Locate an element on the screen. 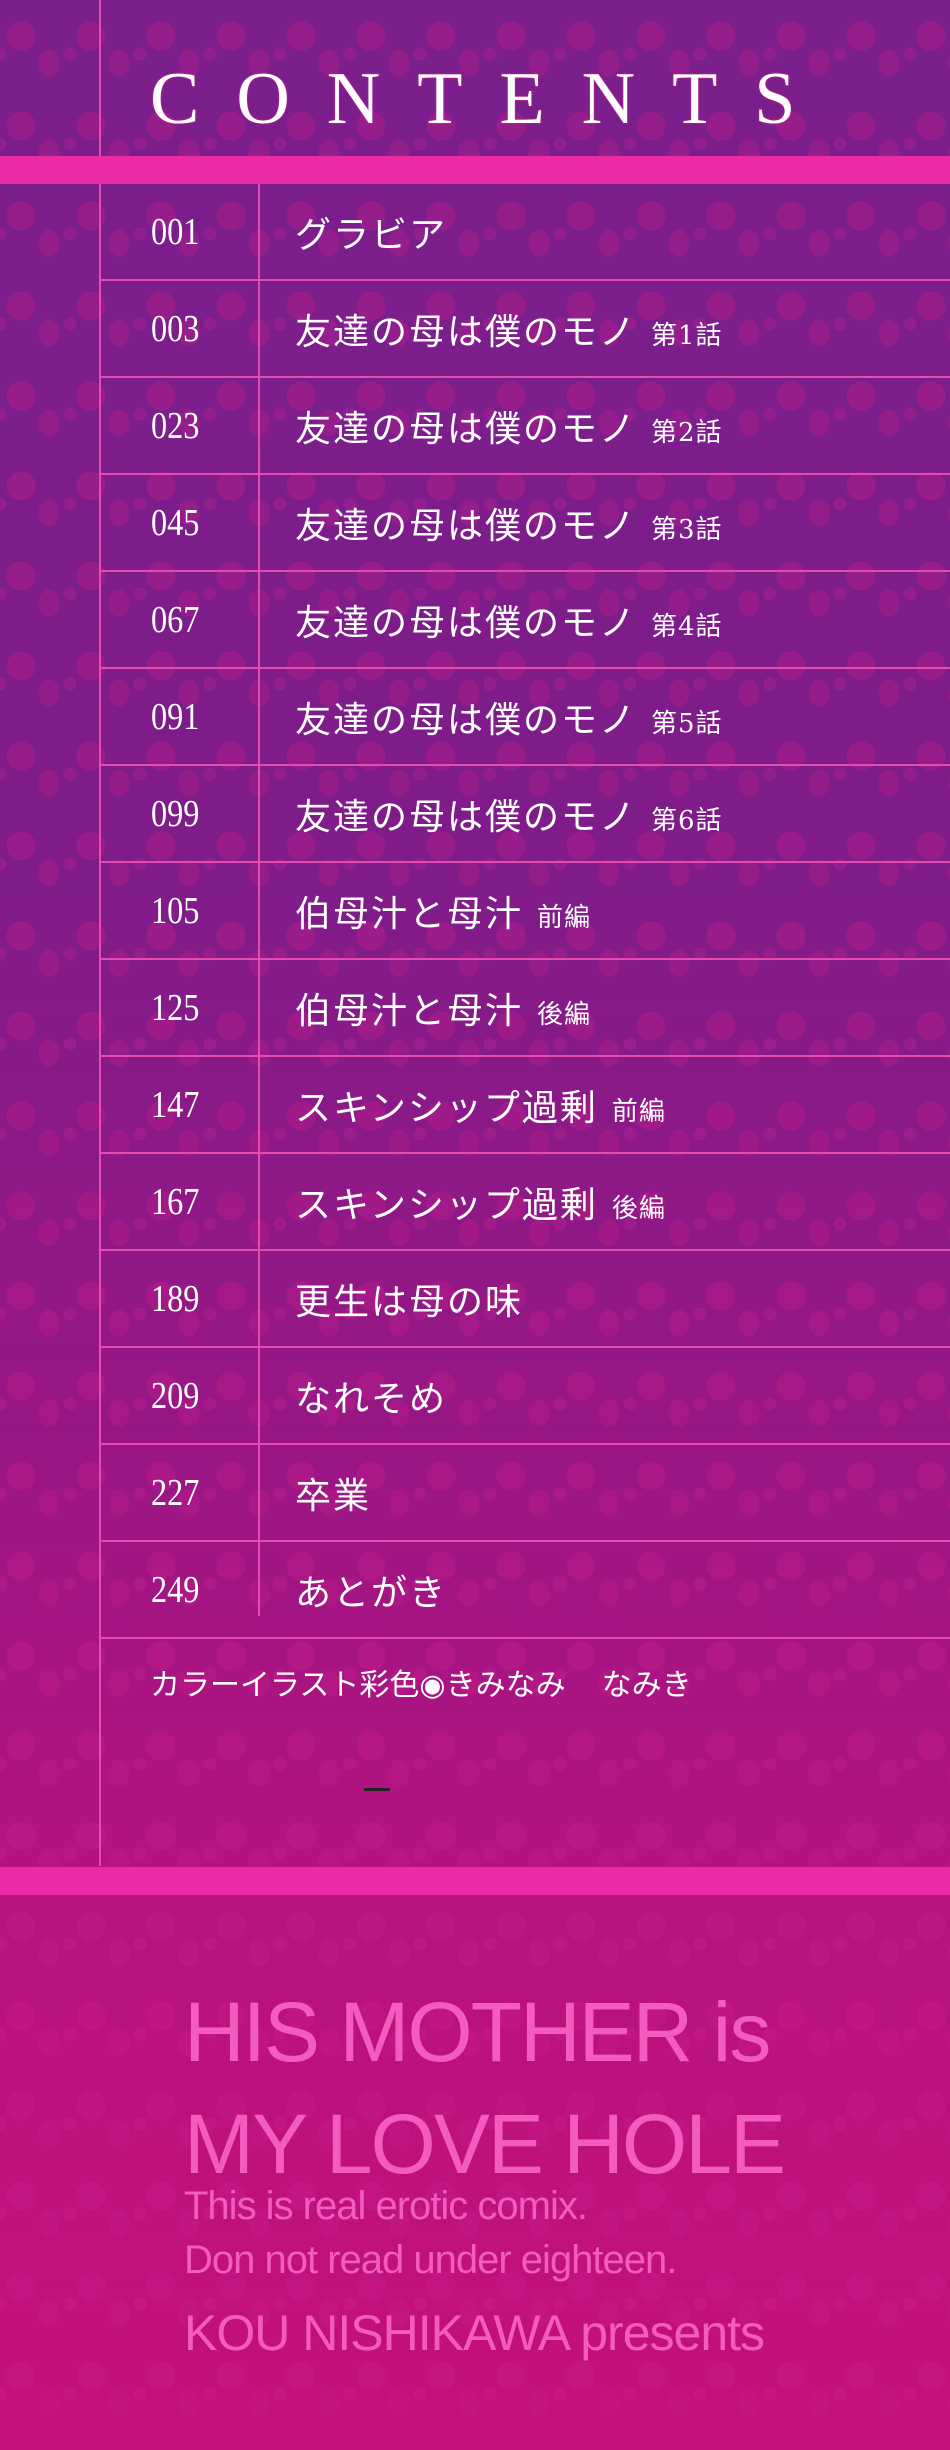 The height and width of the screenshot is (2450, 950). page-number: 209 is located at coordinates (175, 1395).